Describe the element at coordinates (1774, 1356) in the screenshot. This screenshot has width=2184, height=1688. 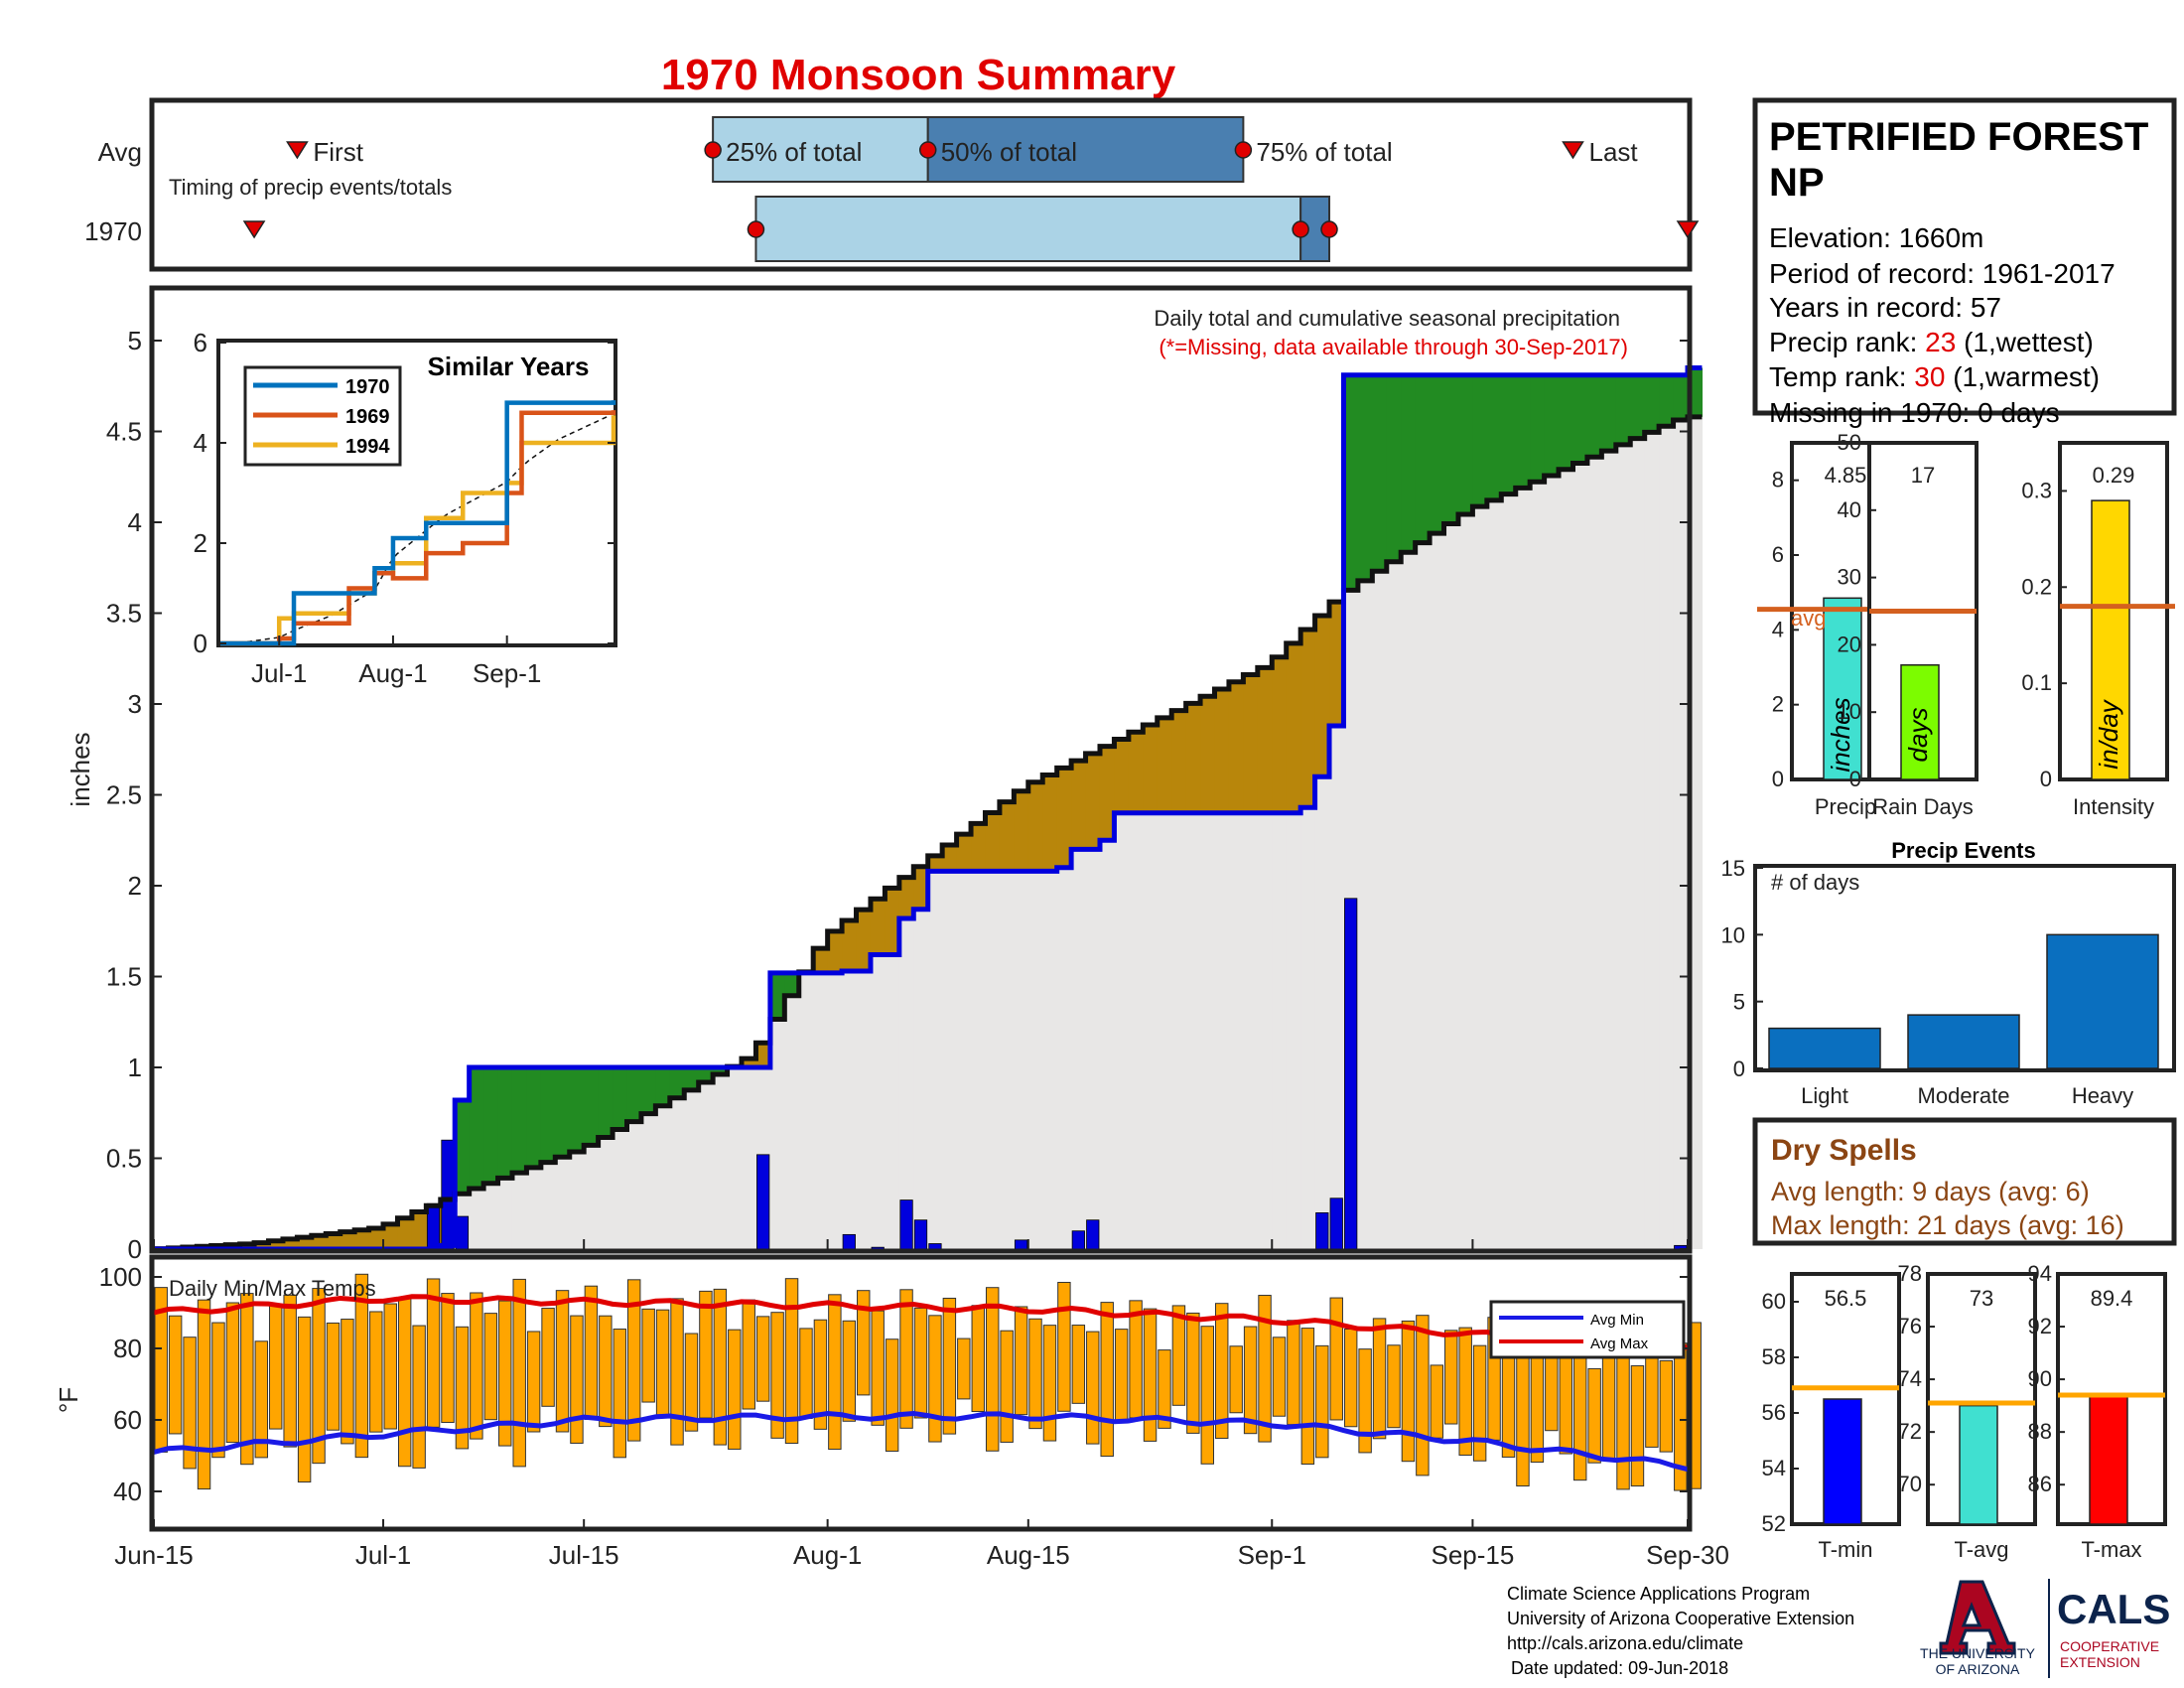
I see `tbar-y-tick-label: 58` at that location.